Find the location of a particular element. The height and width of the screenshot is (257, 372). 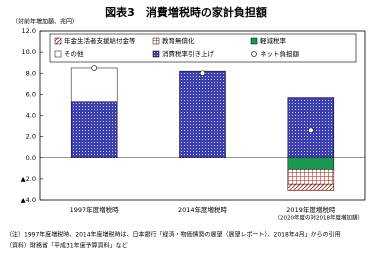

note: （資料）財務省「平成31年度予算資料」など is located at coordinates (67, 246).